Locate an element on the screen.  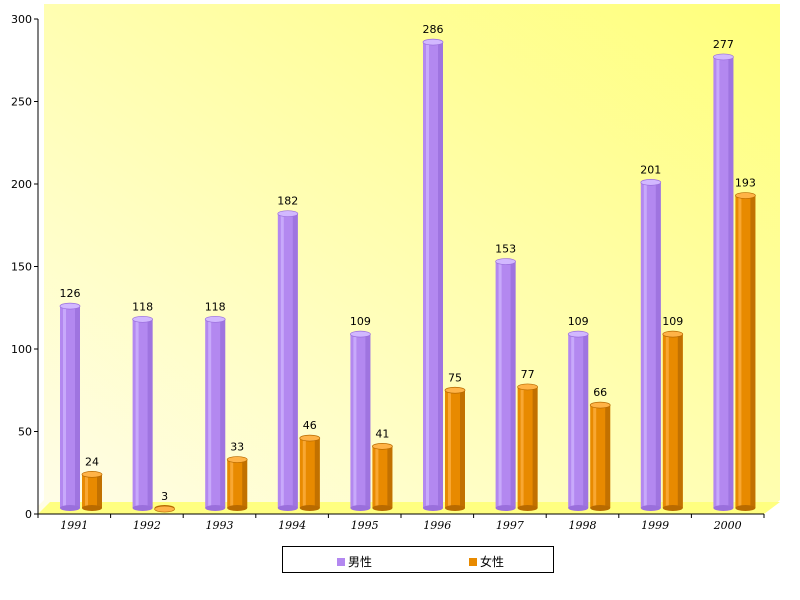
bar: 75 is located at coordinates (455, 441).